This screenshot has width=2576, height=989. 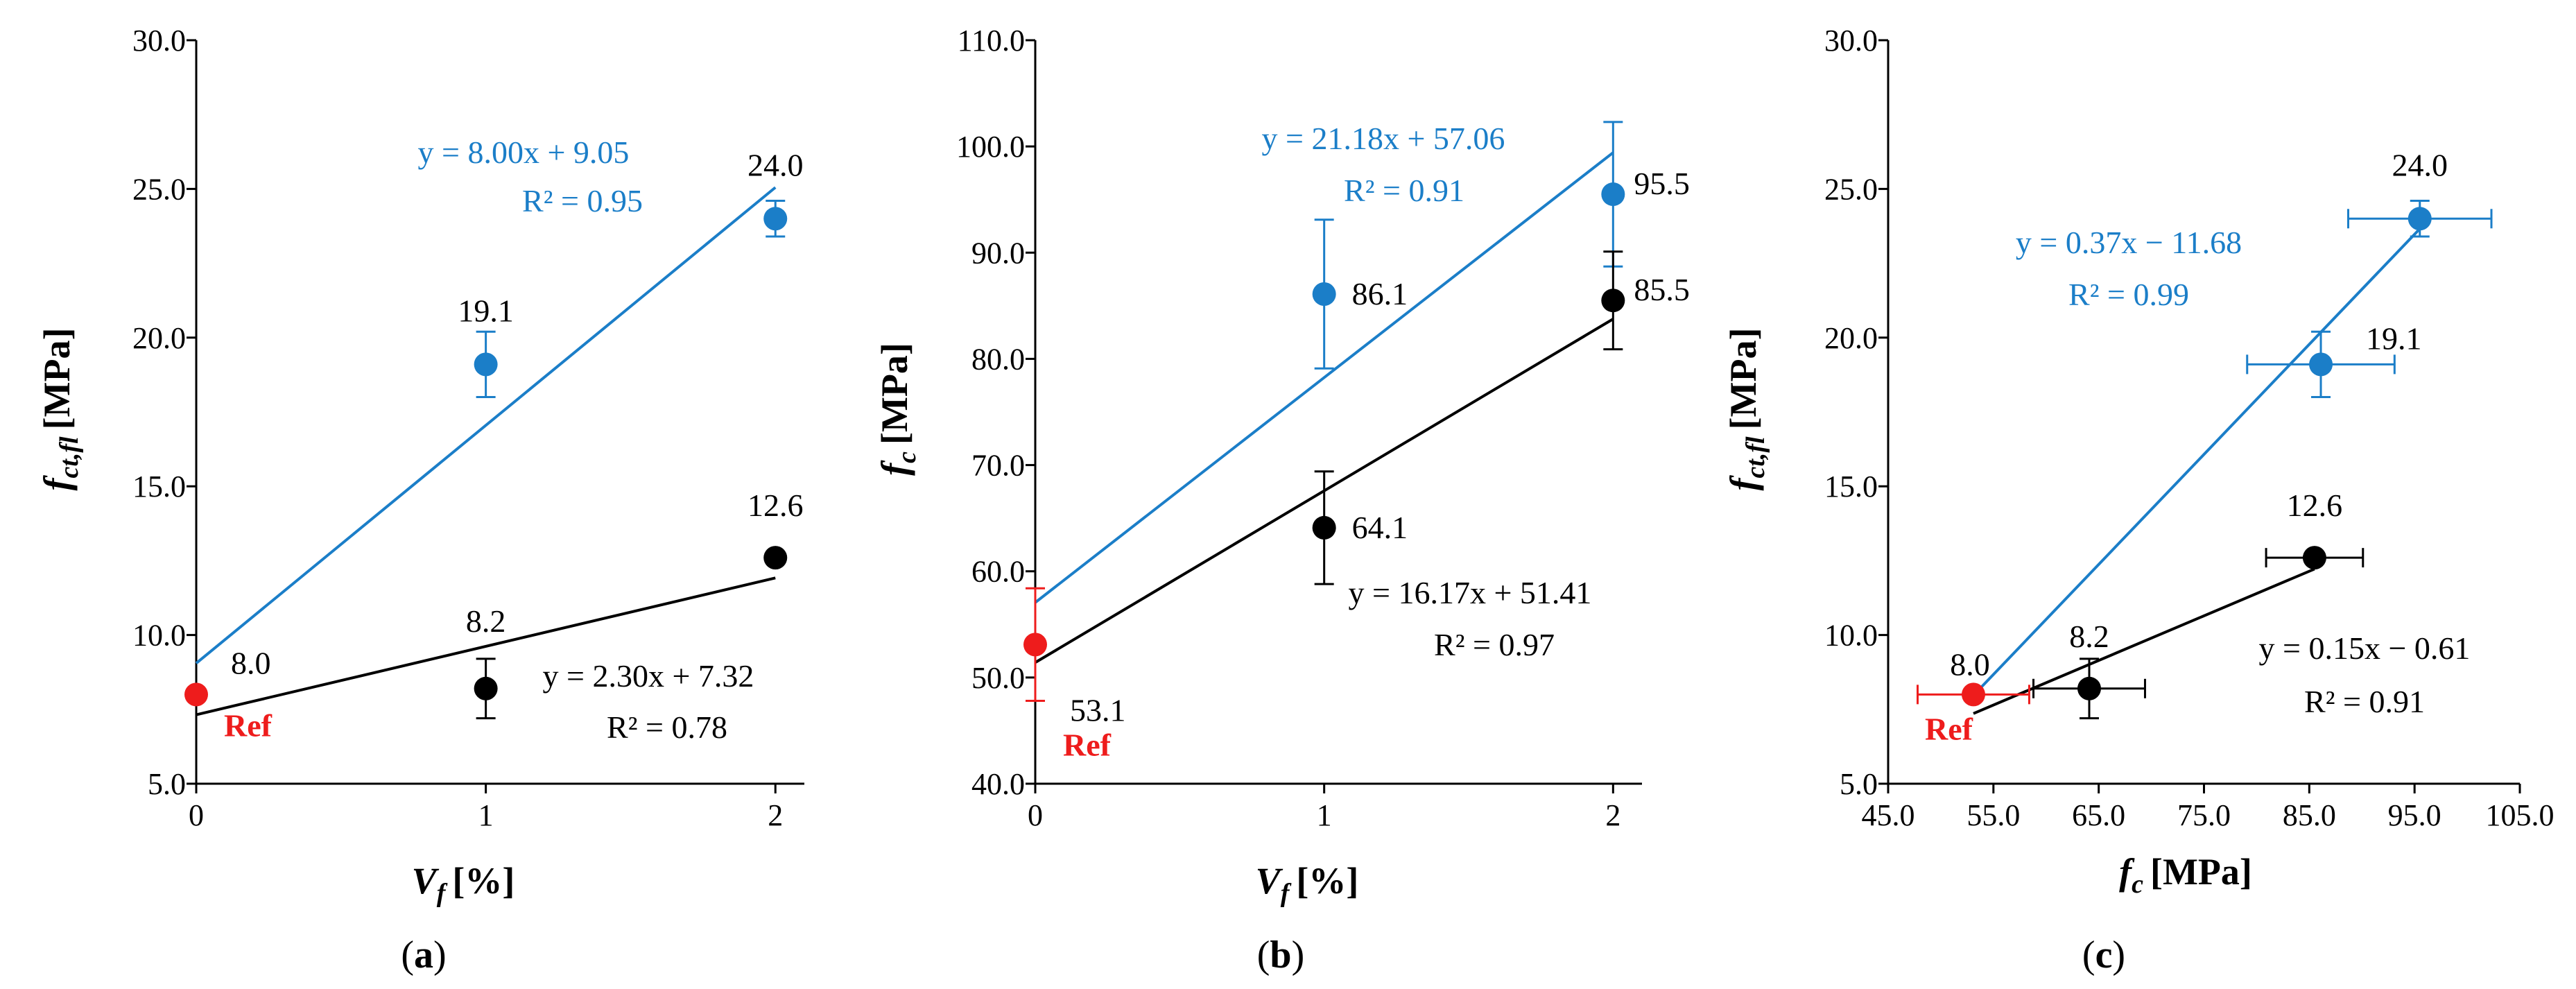 I want to click on r-squared-blue: R² = 0.99, so click(x=2128, y=294).